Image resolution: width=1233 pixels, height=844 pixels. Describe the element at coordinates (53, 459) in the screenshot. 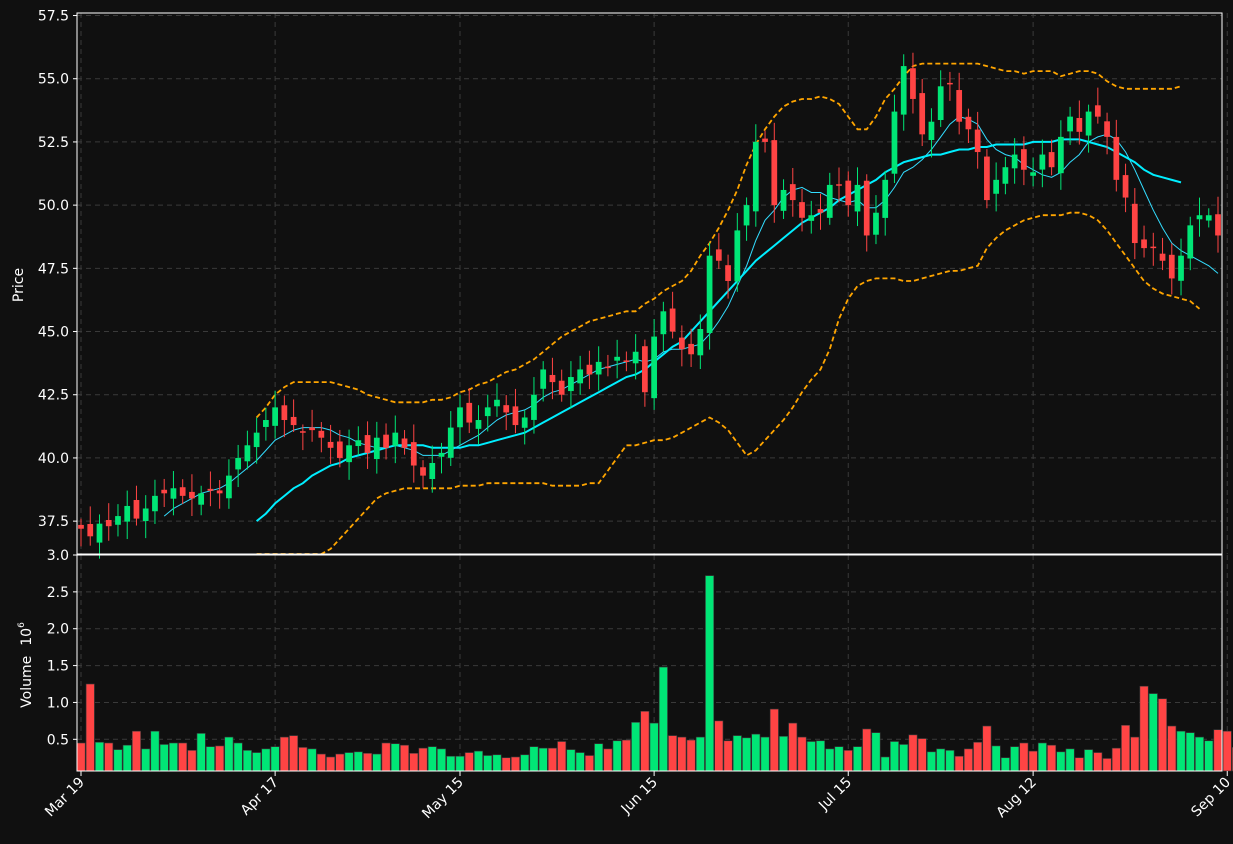

I see `price-tick-label: 40.0` at that location.